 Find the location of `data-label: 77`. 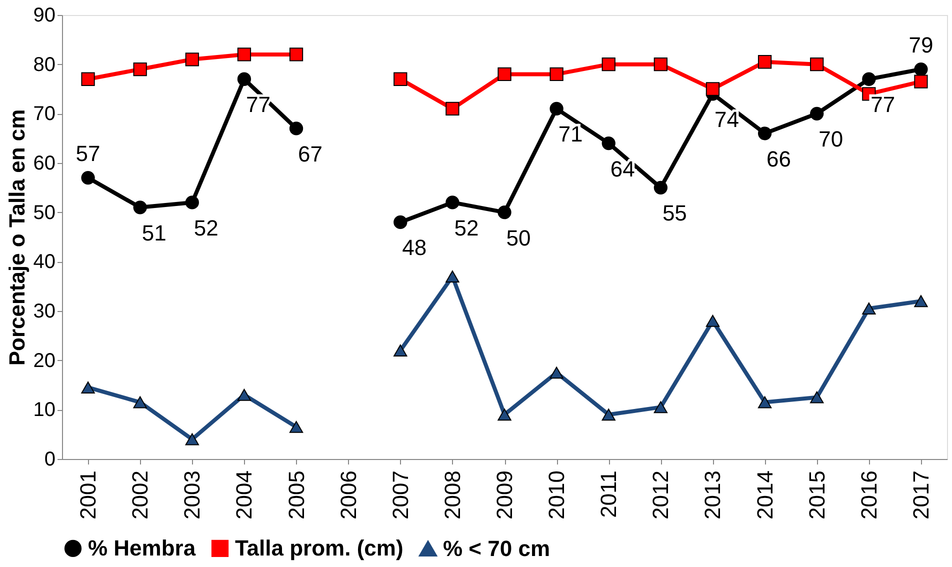

data-label: 77 is located at coordinates (883, 105).